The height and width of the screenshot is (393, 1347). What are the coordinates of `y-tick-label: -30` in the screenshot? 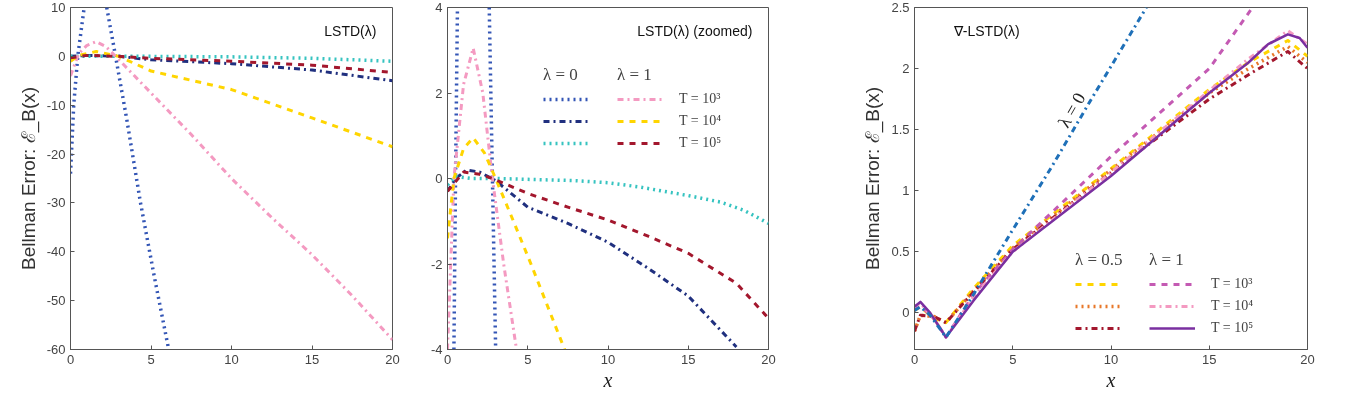 It's located at (56, 203).